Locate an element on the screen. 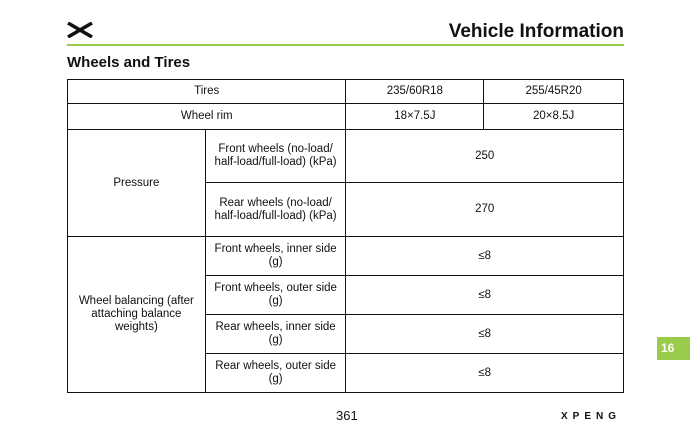 This screenshot has width=690, height=444. chapter-tab: 16 is located at coordinates (673, 348).